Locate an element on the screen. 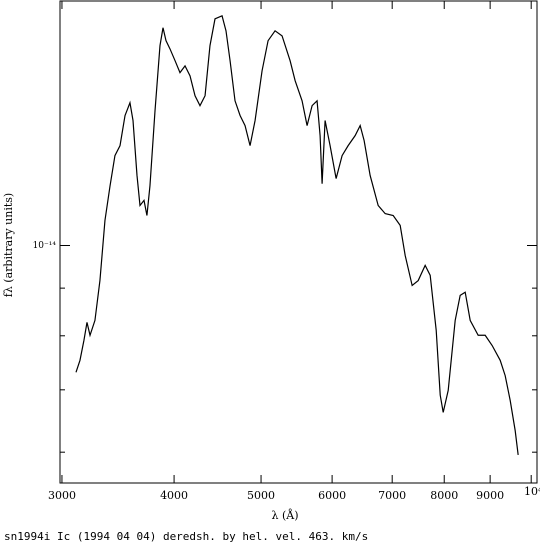  x-tick-label: 5000 is located at coordinates (261, 495).